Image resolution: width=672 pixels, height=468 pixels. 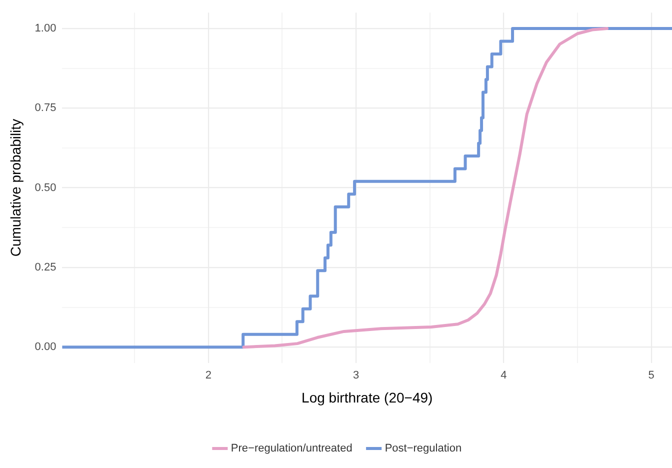 I want to click on y-tick-label: 1.00, so click(x=45, y=28).